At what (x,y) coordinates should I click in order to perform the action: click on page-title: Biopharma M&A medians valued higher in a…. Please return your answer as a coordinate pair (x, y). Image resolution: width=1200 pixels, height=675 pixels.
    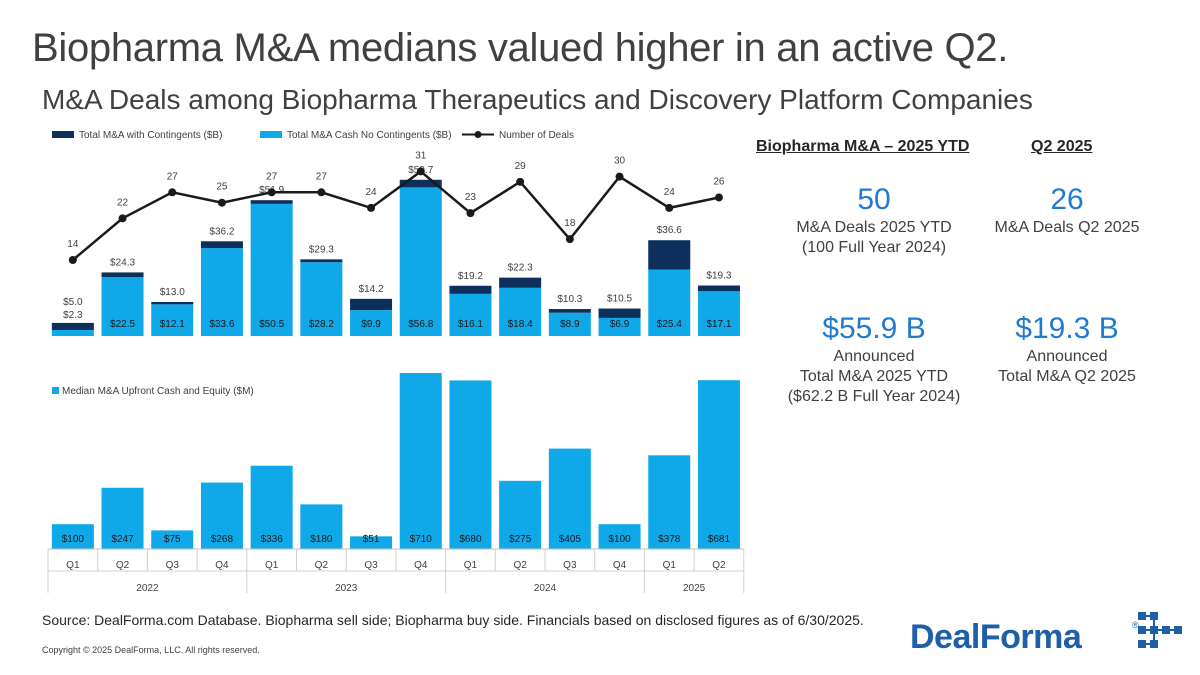
    Looking at the image, I should click on (520, 48).